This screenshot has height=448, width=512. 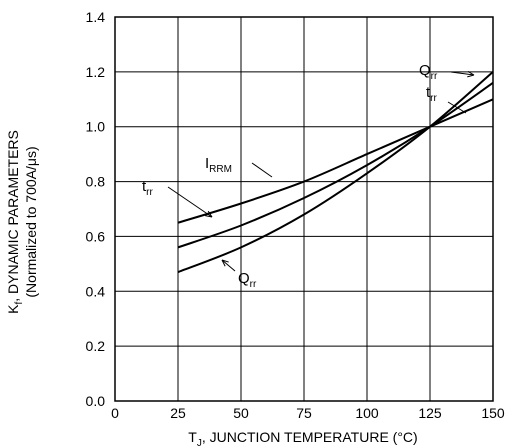 I want to click on x-tick-label: 100, so click(x=367, y=413).